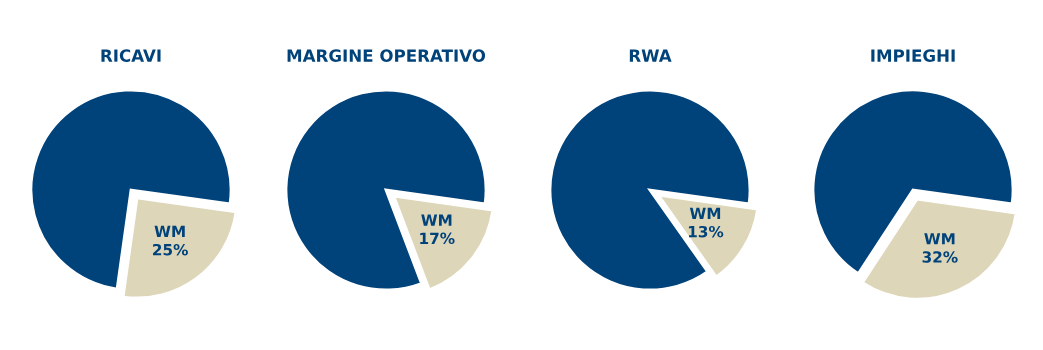 The width and height of the screenshot is (1043, 350). Describe the element at coordinates (437, 238) in the screenshot. I see `data-label: 17%` at that location.